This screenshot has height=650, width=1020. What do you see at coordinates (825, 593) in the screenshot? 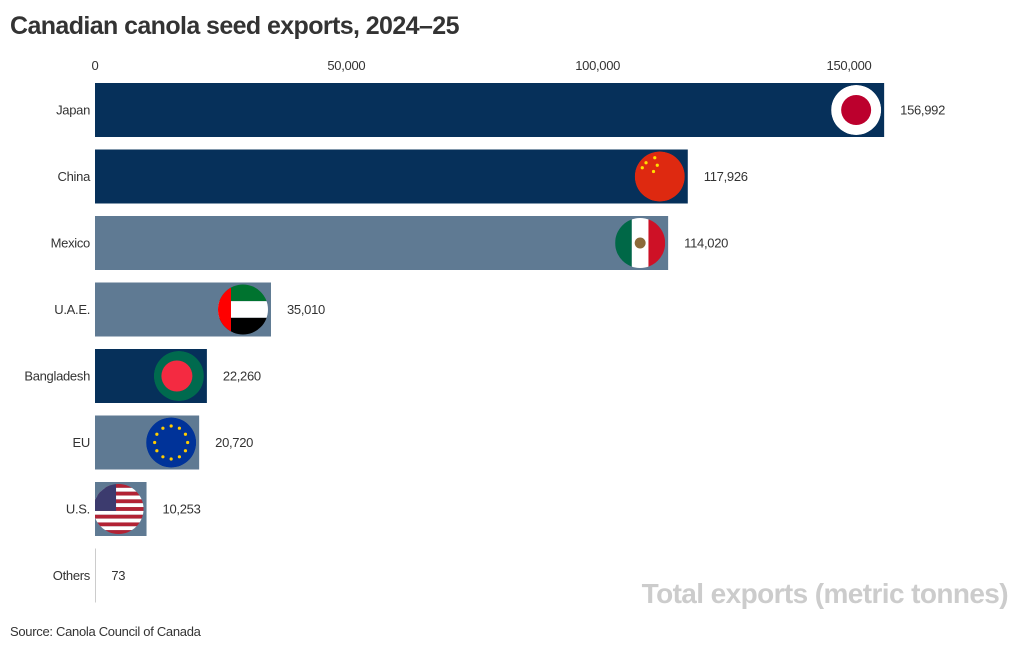
I see `x-axis-label: Total exports (metric tonnes)` at bounding box center [825, 593].